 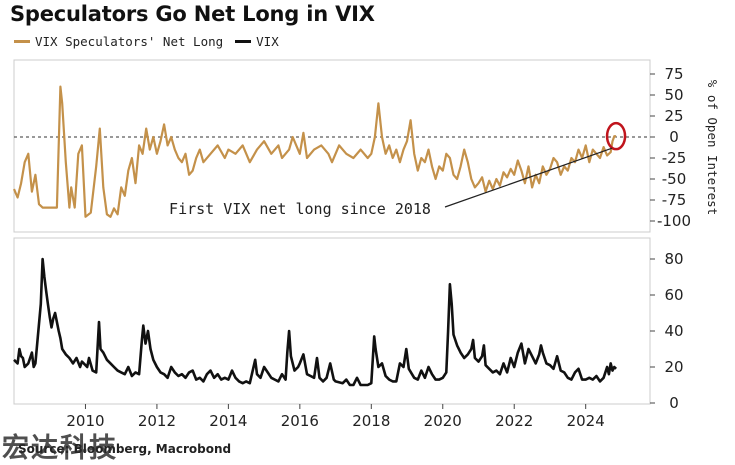 What do you see at coordinates (157, 421) in the screenshot?
I see `x-tick-label: 2012` at bounding box center [157, 421].